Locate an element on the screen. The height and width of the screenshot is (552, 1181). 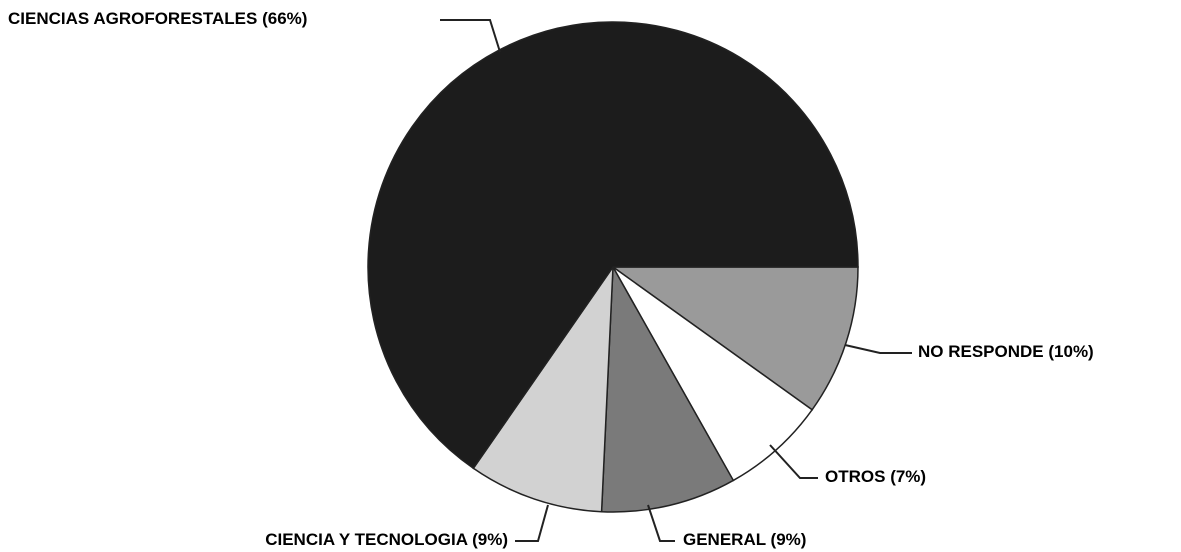
slice-label: CIENCIA Y TECNOLOGIA (9%) is located at coordinates (386, 539).